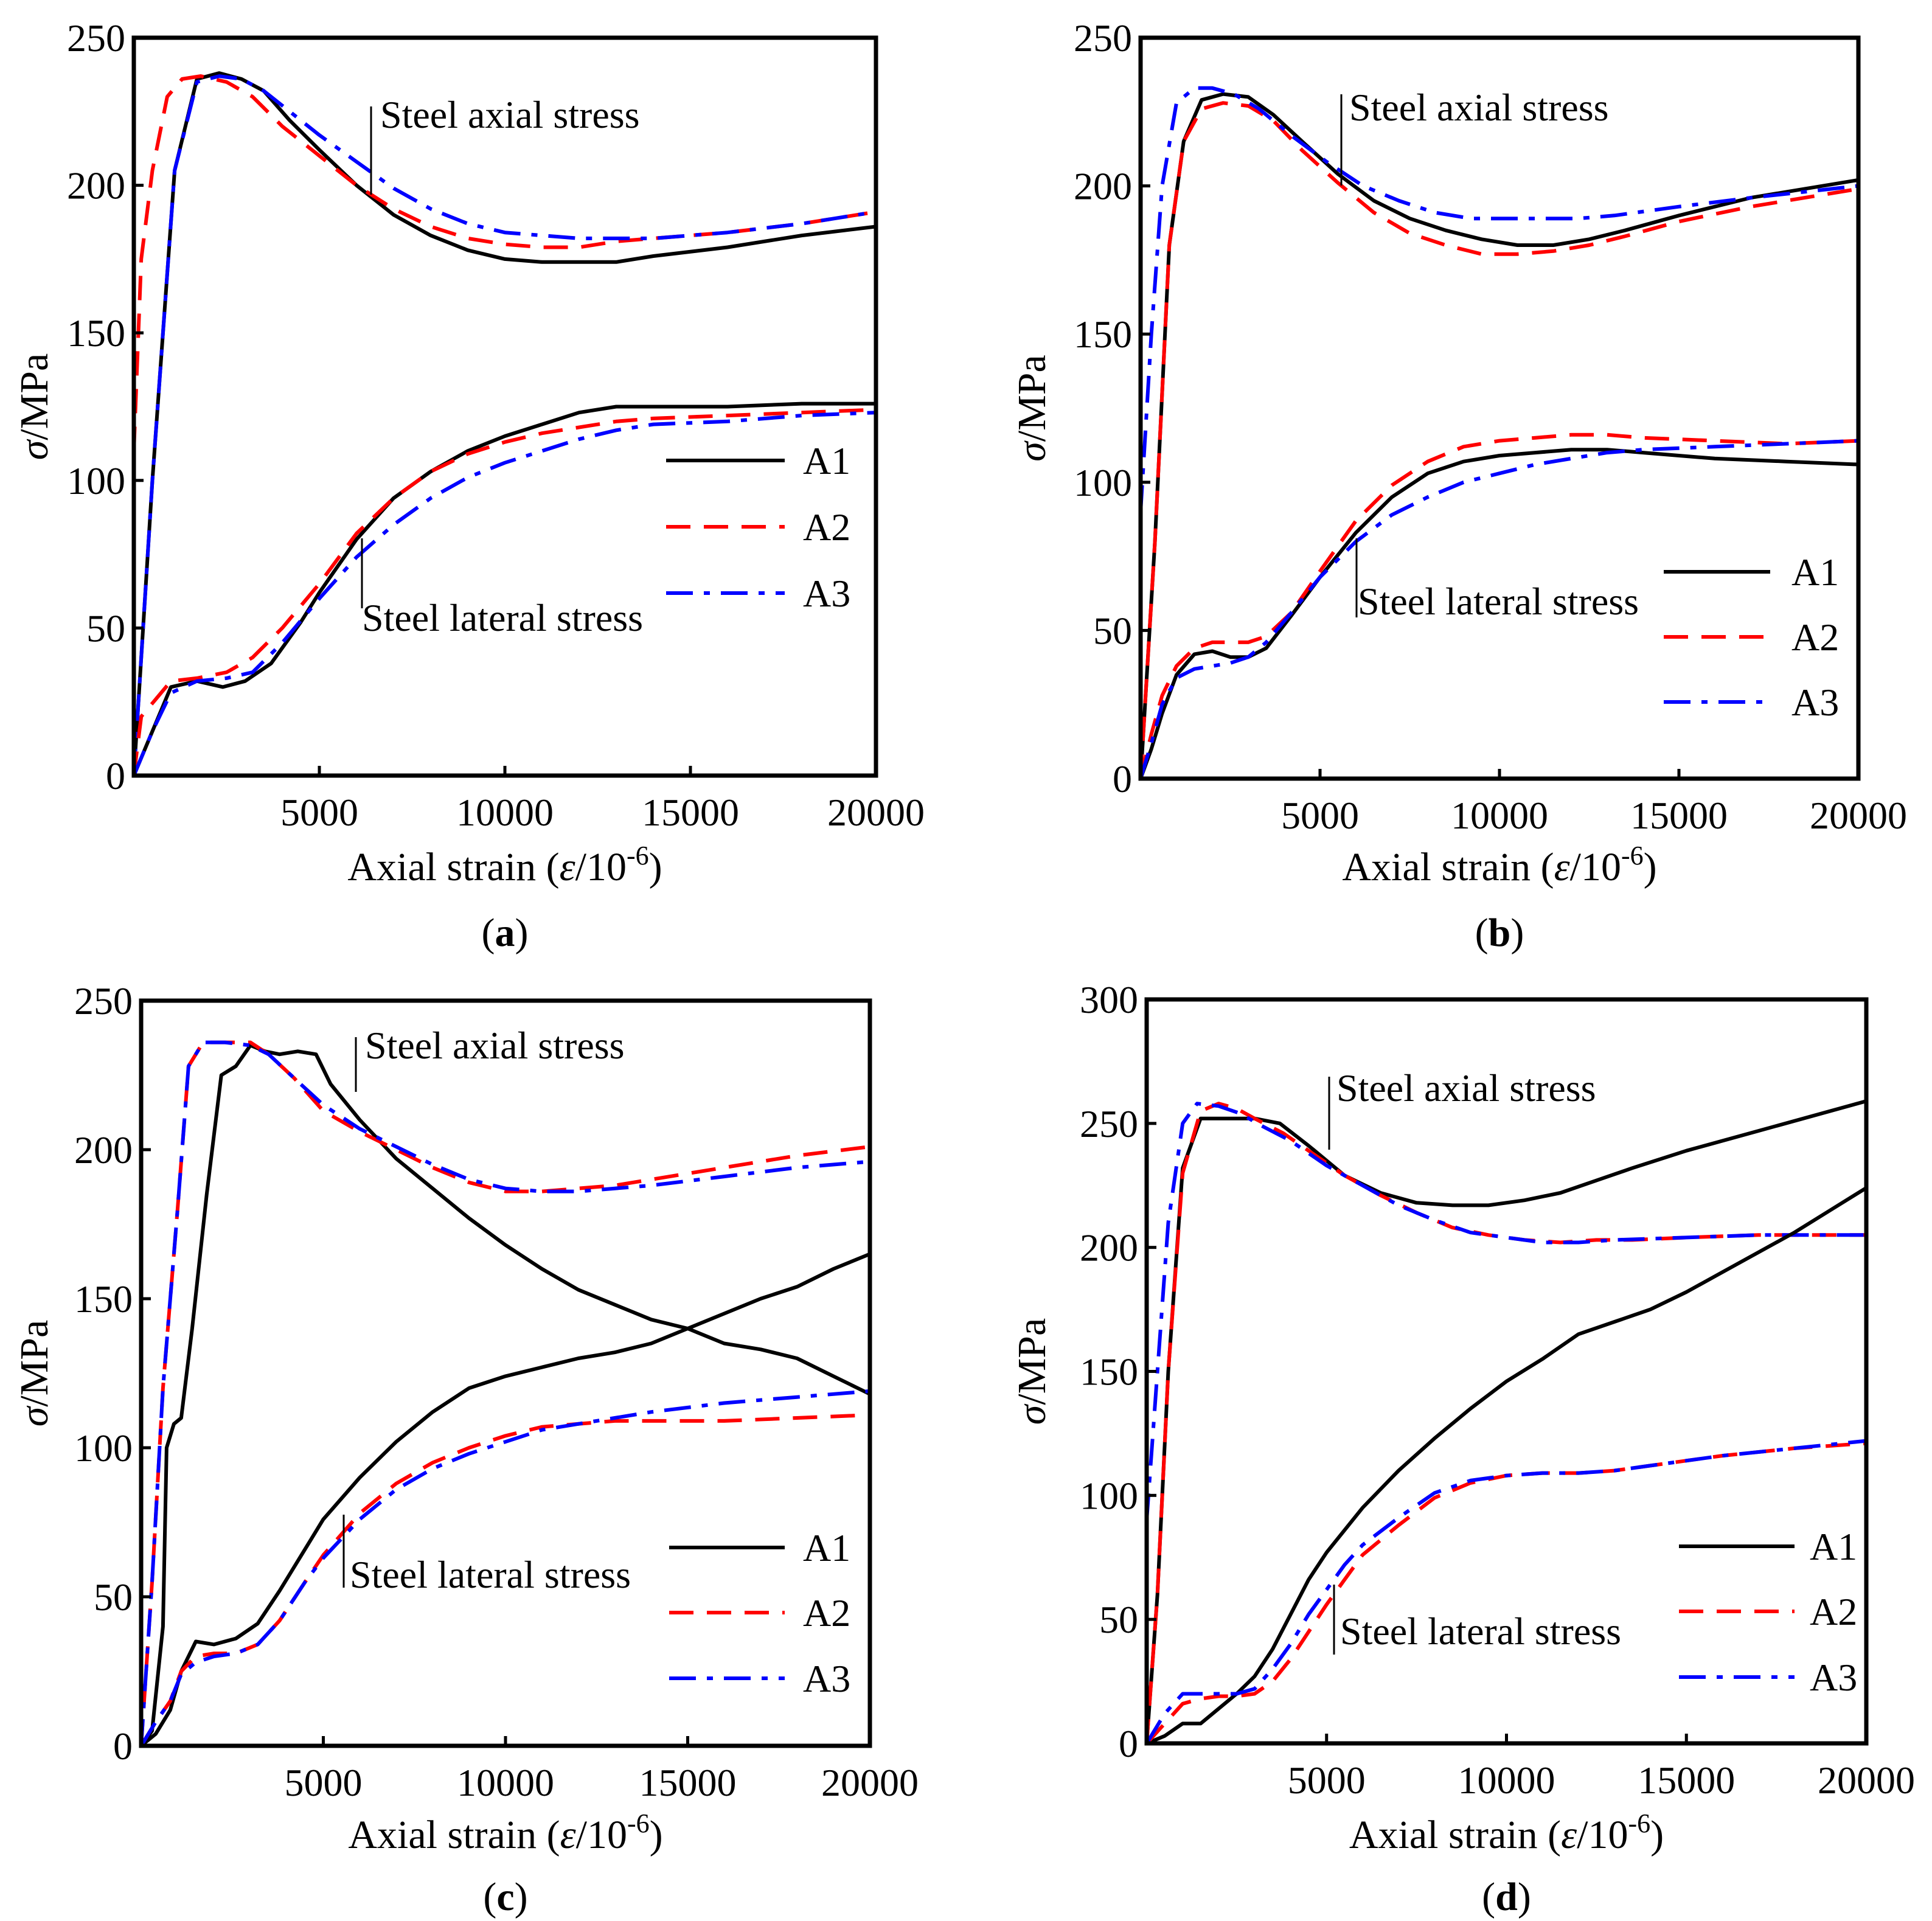 Image resolution: width=1932 pixels, height=1921 pixels. Describe the element at coordinates (505, 933) in the screenshot. I see `panel-label: (a)` at that location.